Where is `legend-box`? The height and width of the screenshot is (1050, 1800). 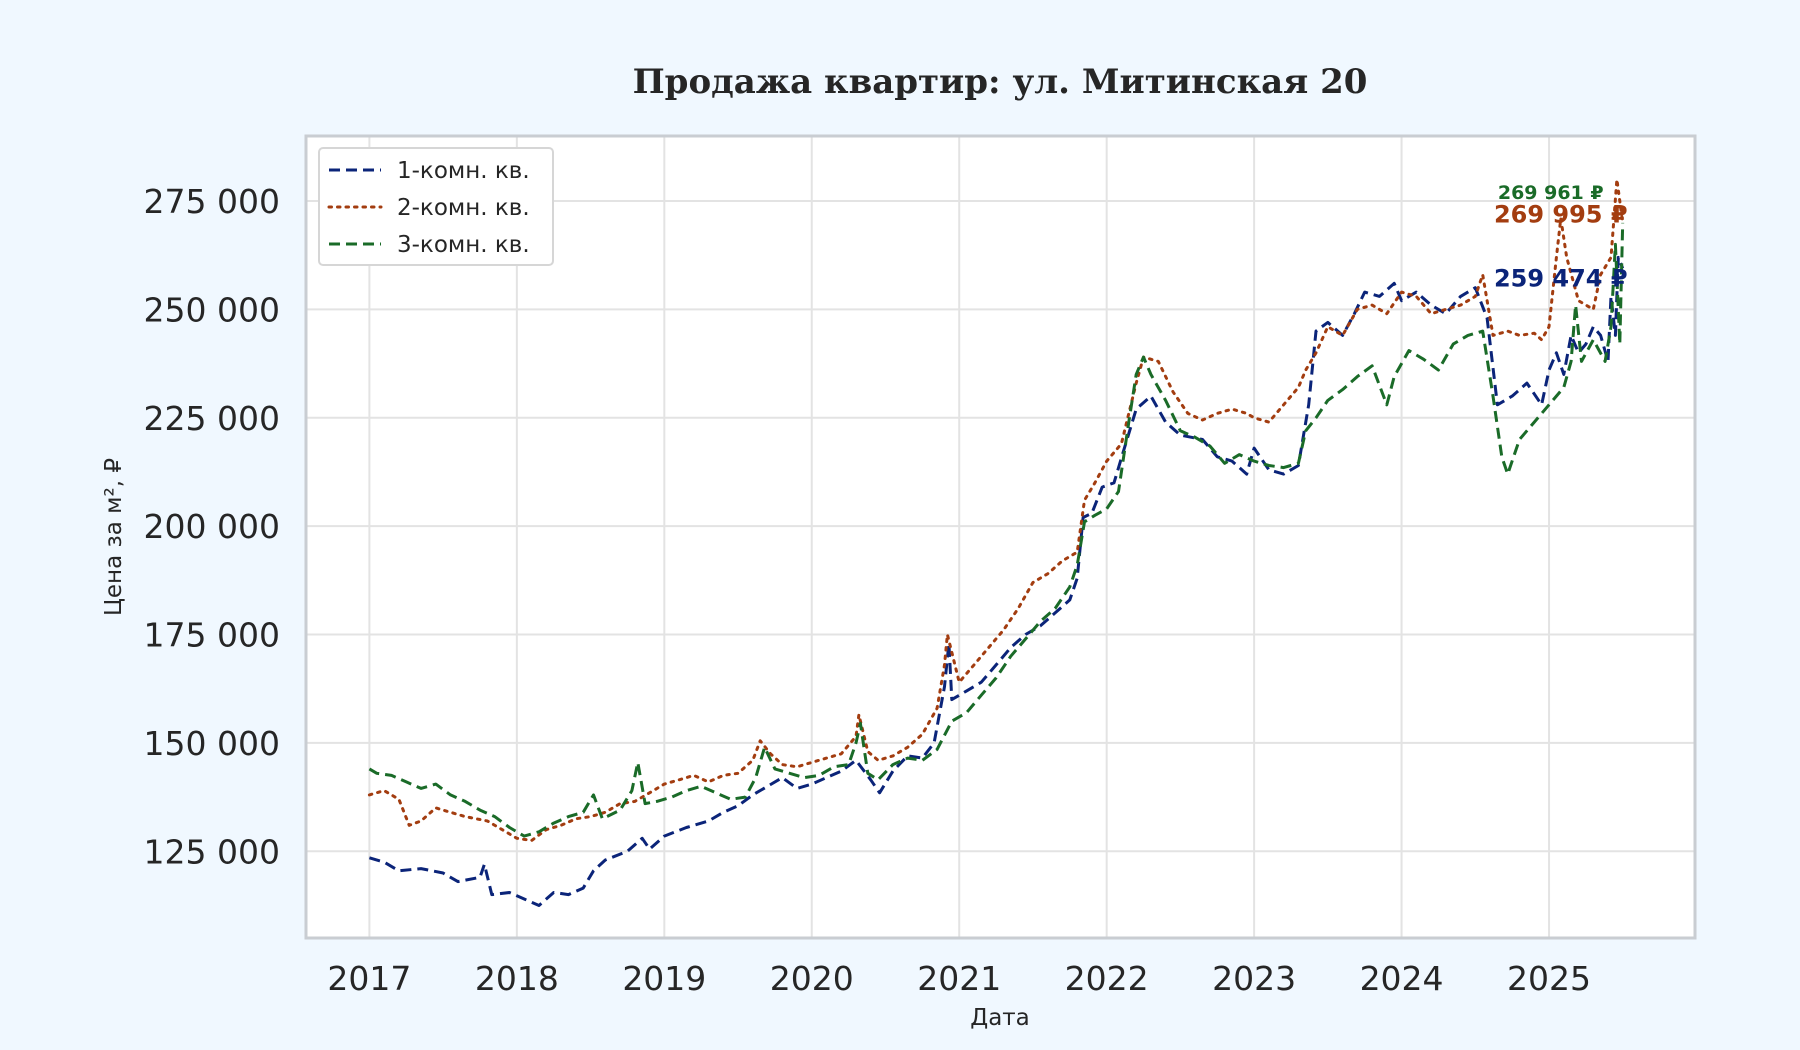 legend-box is located at coordinates (436, 206).